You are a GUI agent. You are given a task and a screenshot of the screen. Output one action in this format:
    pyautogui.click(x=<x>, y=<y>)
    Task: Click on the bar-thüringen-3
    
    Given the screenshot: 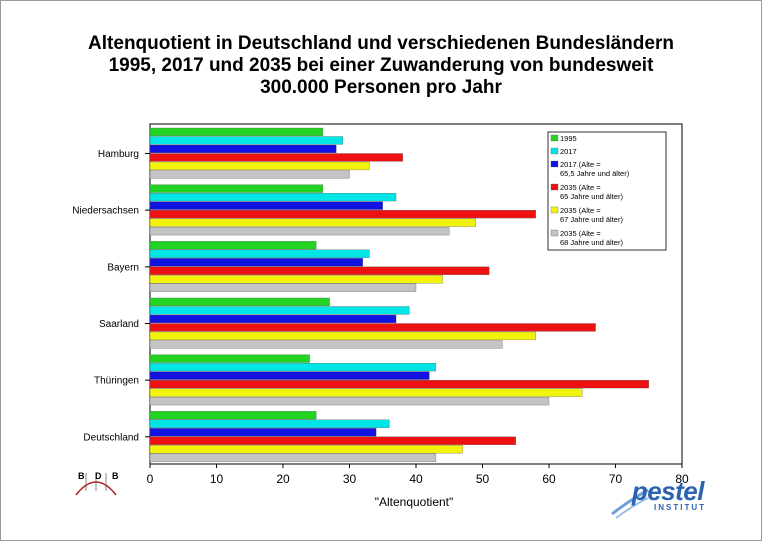 What is the action you would take?
    pyautogui.click(x=399, y=384)
    